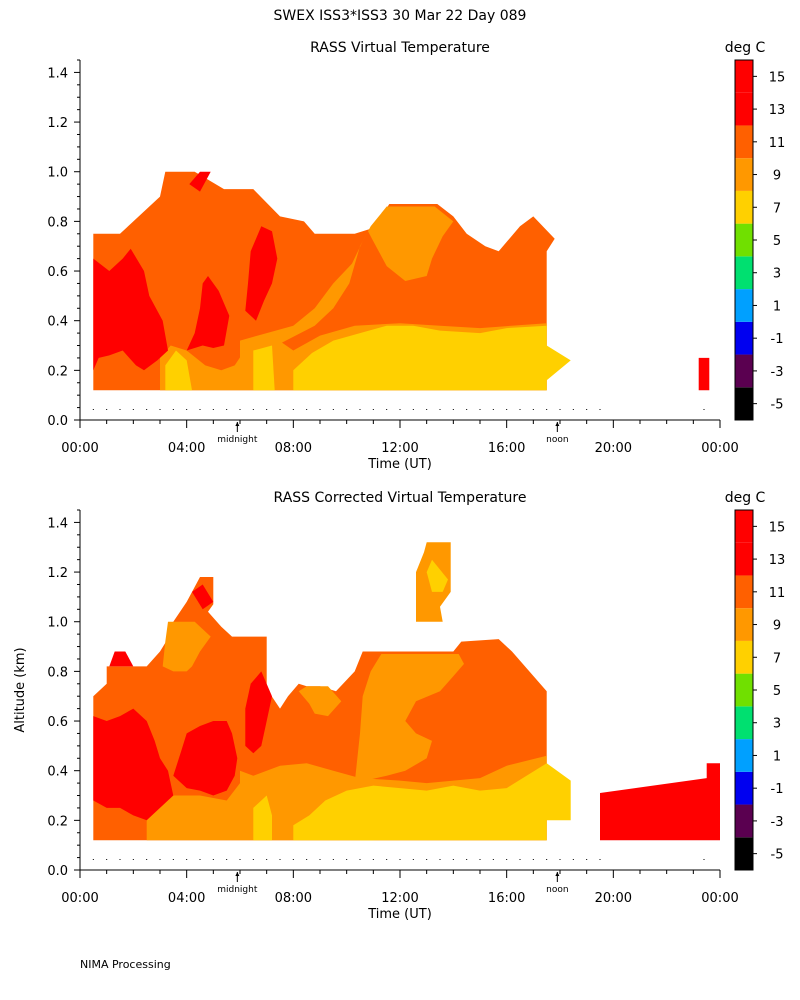  Describe the element at coordinates (399, 914) in the screenshot. I see `x-axis-label: Time (UT)` at that location.